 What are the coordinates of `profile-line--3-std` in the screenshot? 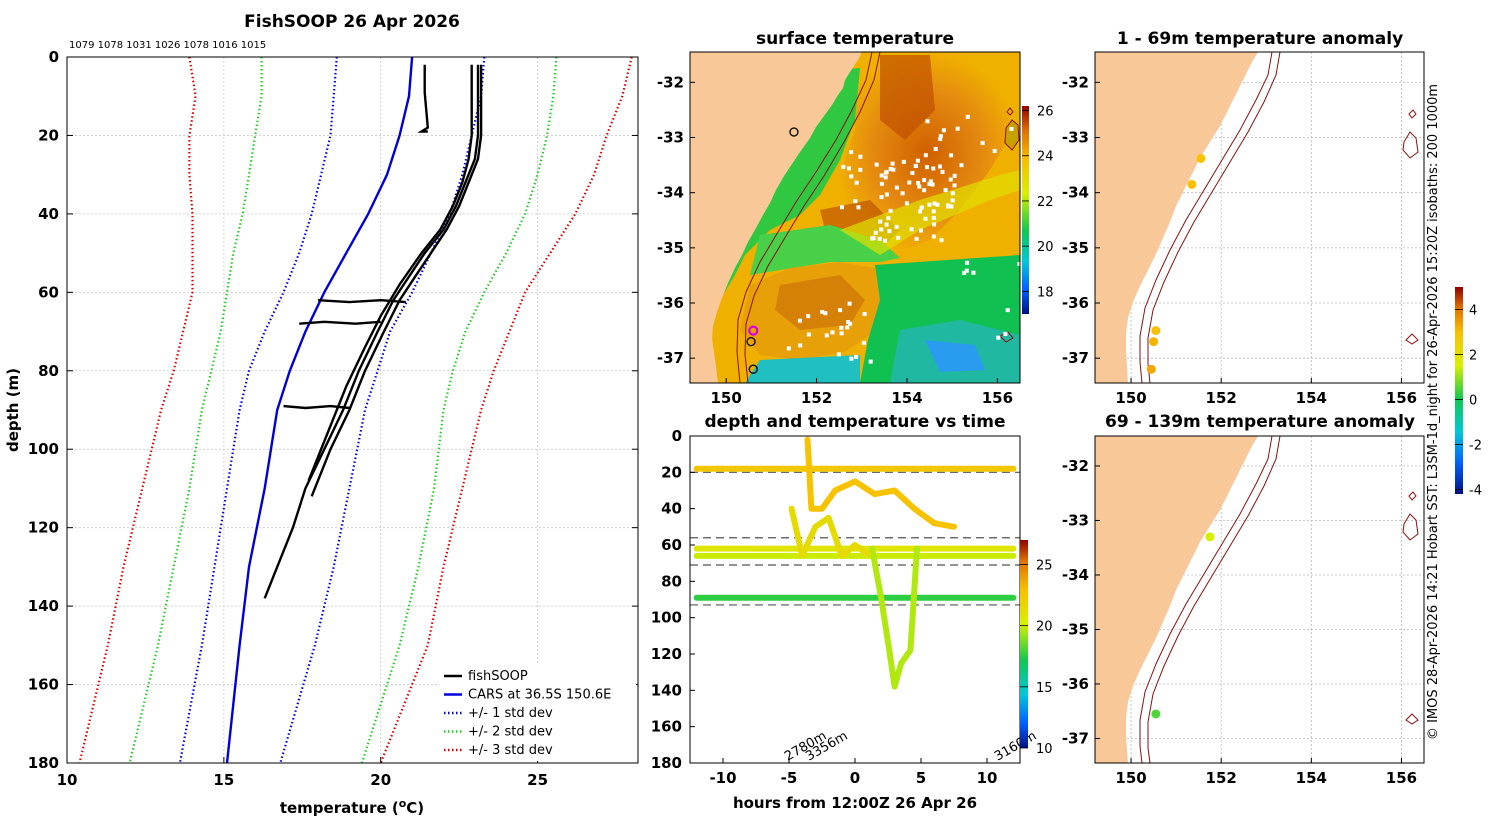 It's located at (506, 410).